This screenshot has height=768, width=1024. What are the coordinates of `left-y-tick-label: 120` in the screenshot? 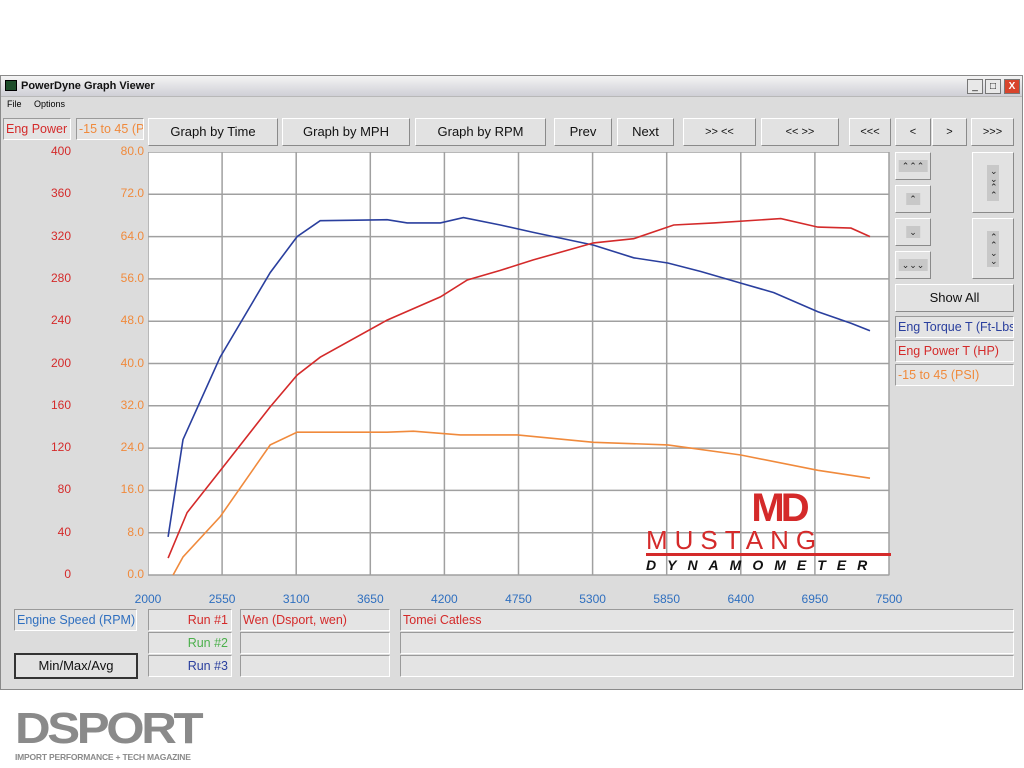 It's located at (60, 447).